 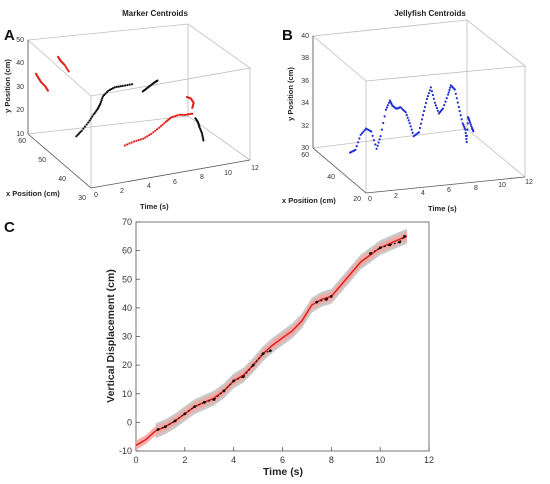 I want to click on chart-a-time-tick: 12, so click(x=255, y=168).